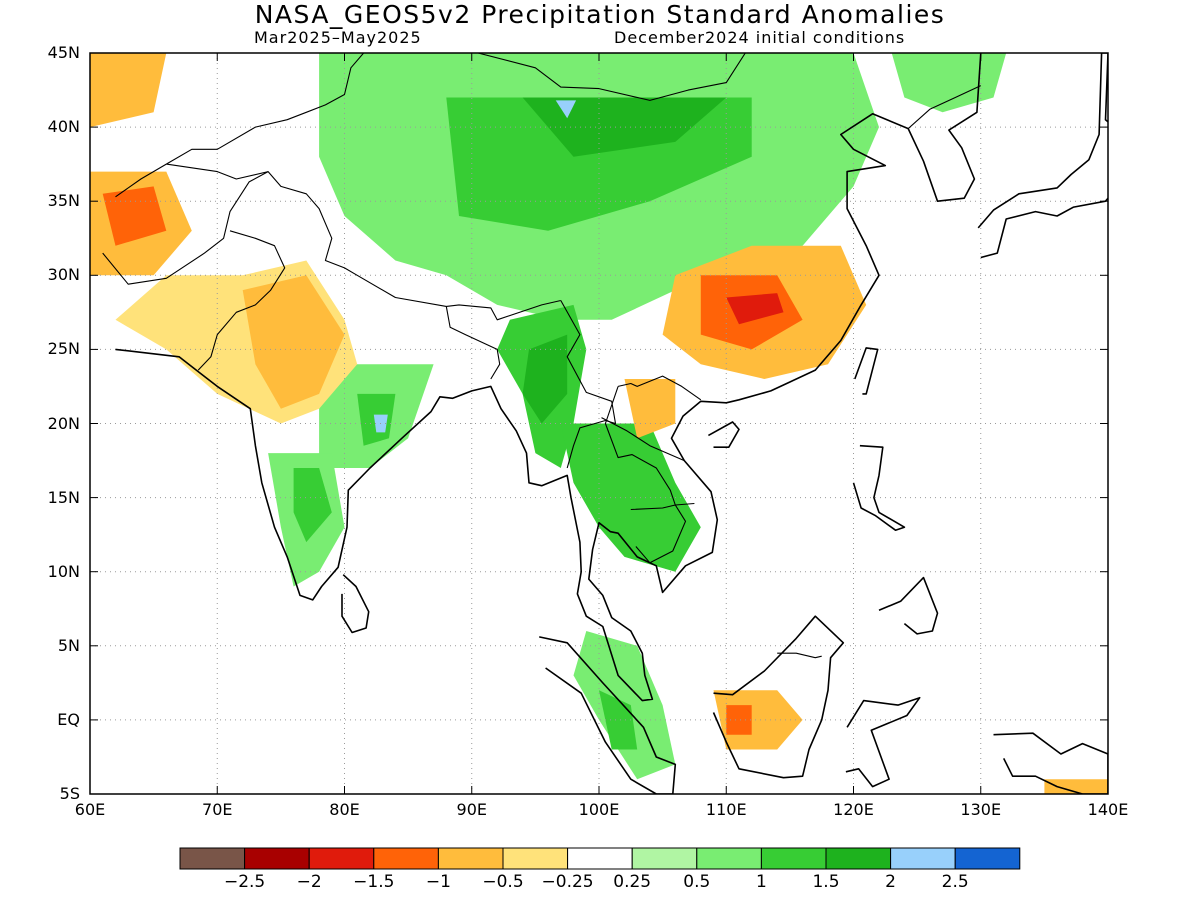  What do you see at coordinates (63, 349) in the screenshot?
I see `lat-label: 25N` at bounding box center [63, 349].